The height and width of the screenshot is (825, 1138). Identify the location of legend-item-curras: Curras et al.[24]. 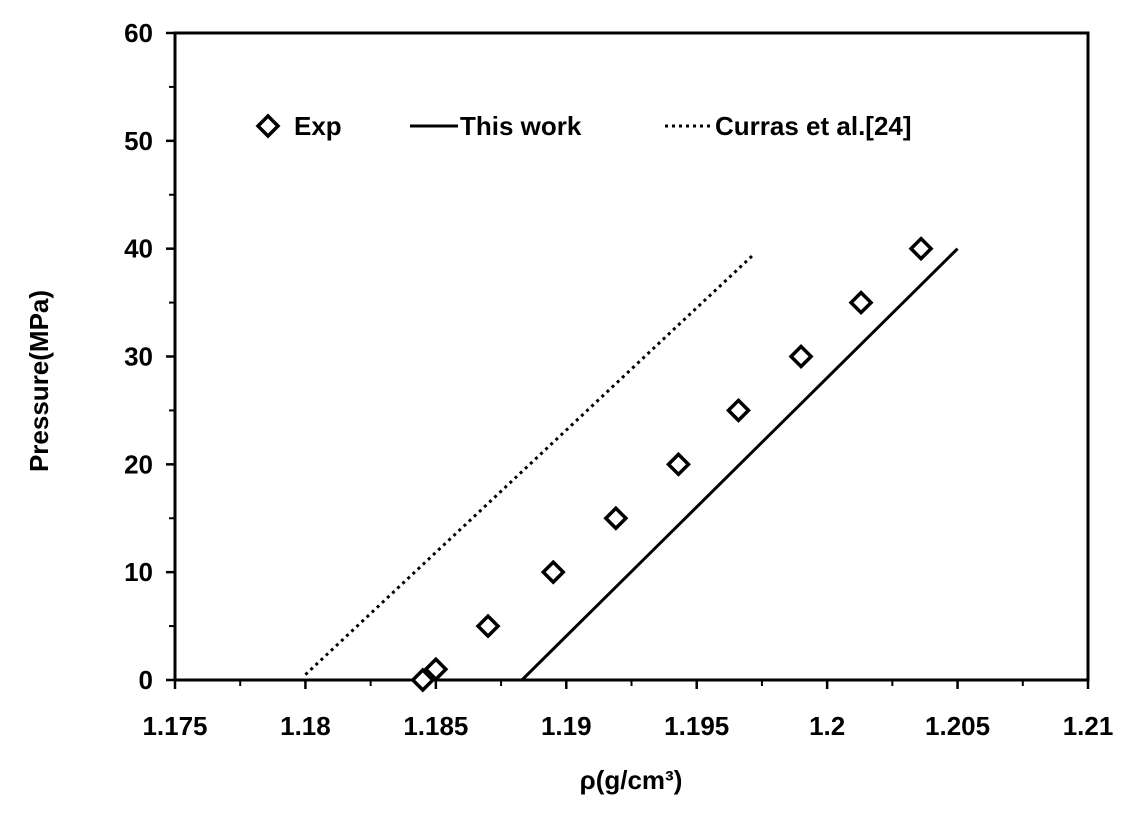
(788, 126).